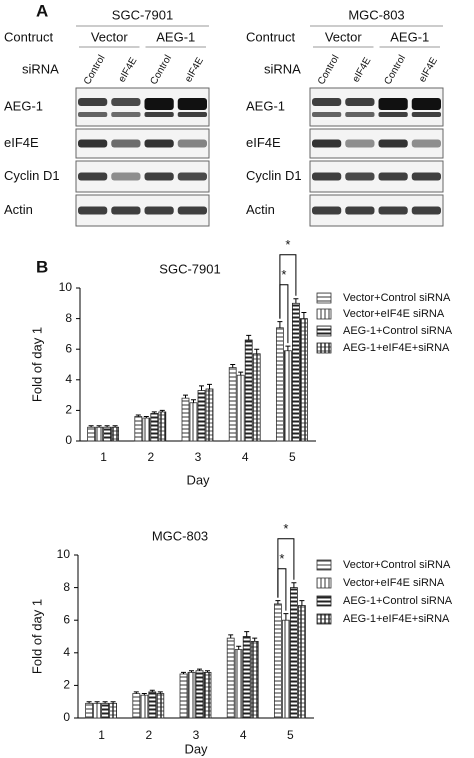 This screenshot has height=758, width=474. Describe the element at coordinates (198, 479) in the screenshot. I see `x-axis-label: Day` at that location.